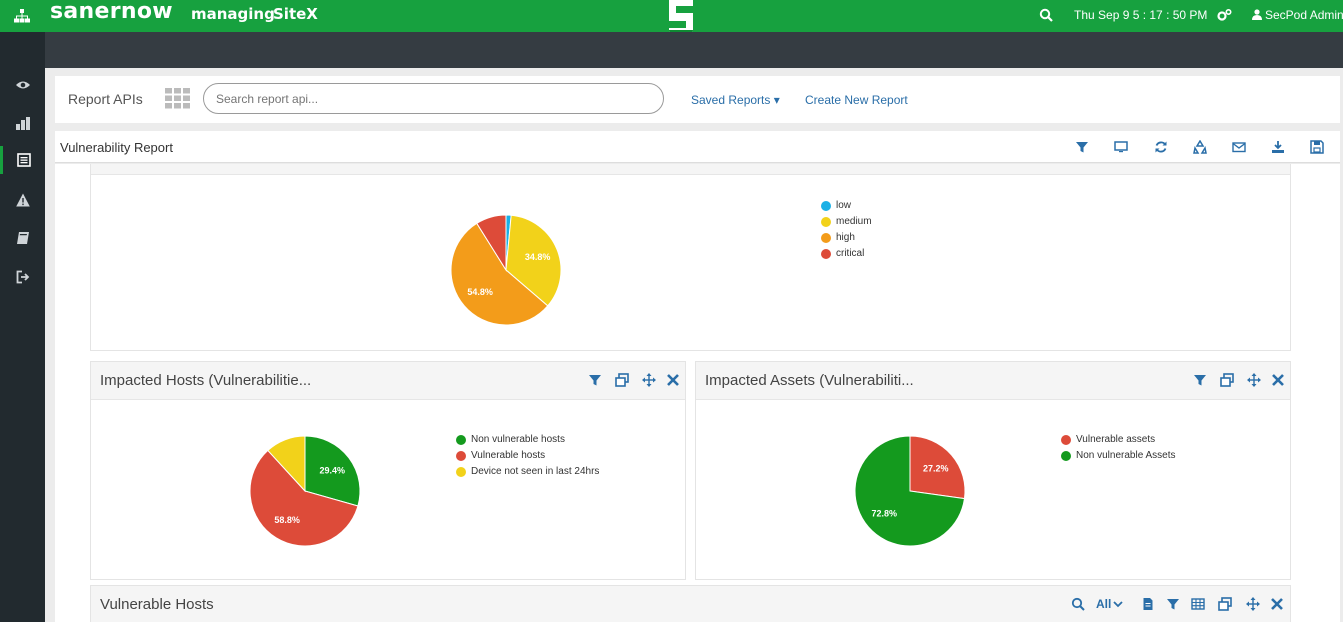 This screenshot has width=1343, height=622. What do you see at coordinates (535, 471) in the screenshot?
I see `legend-label: Device not seen in last 24hrs` at bounding box center [535, 471].